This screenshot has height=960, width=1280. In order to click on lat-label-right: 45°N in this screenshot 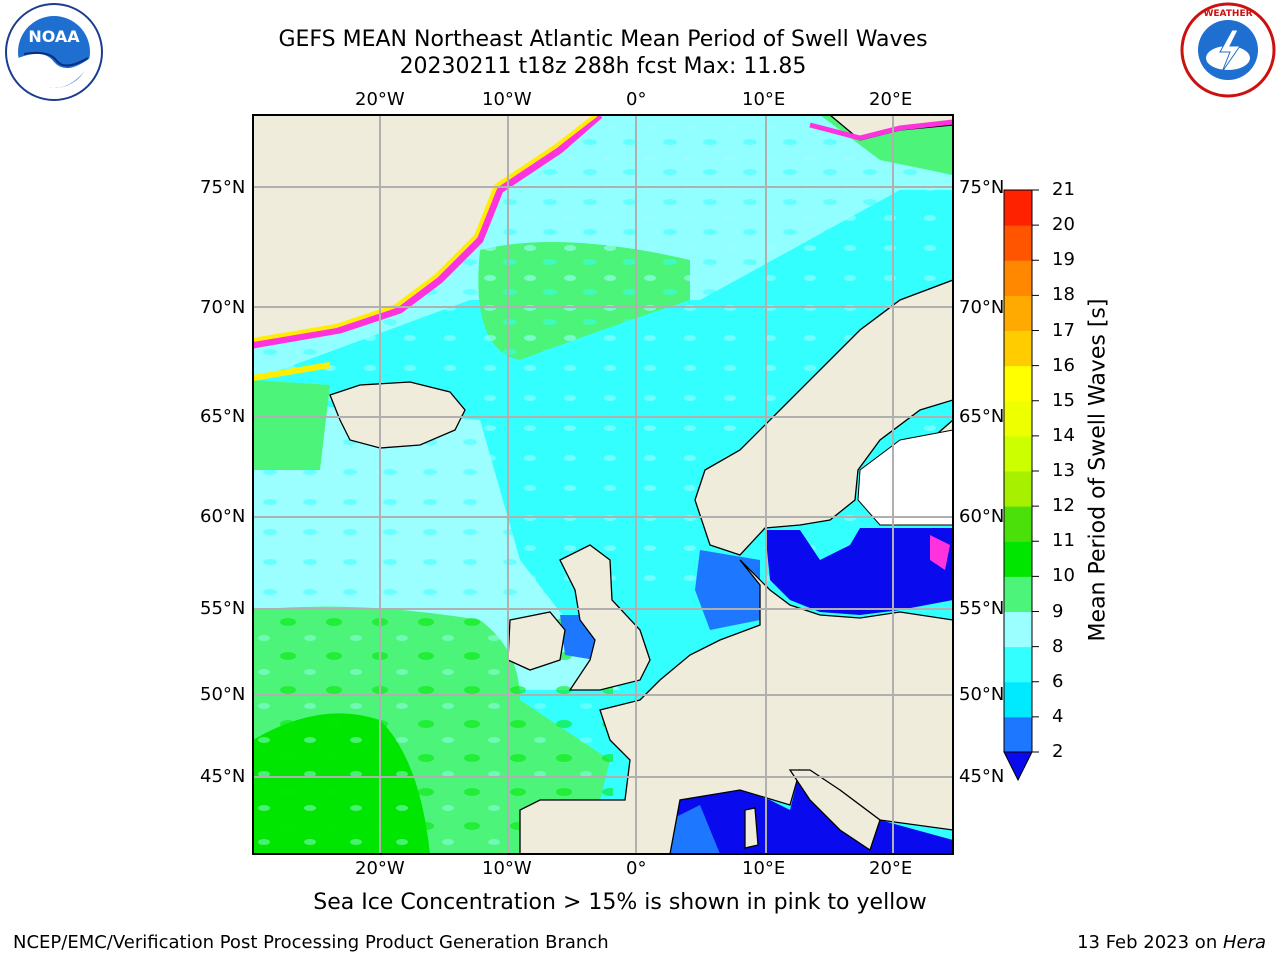, I will do `click(982, 776)`.